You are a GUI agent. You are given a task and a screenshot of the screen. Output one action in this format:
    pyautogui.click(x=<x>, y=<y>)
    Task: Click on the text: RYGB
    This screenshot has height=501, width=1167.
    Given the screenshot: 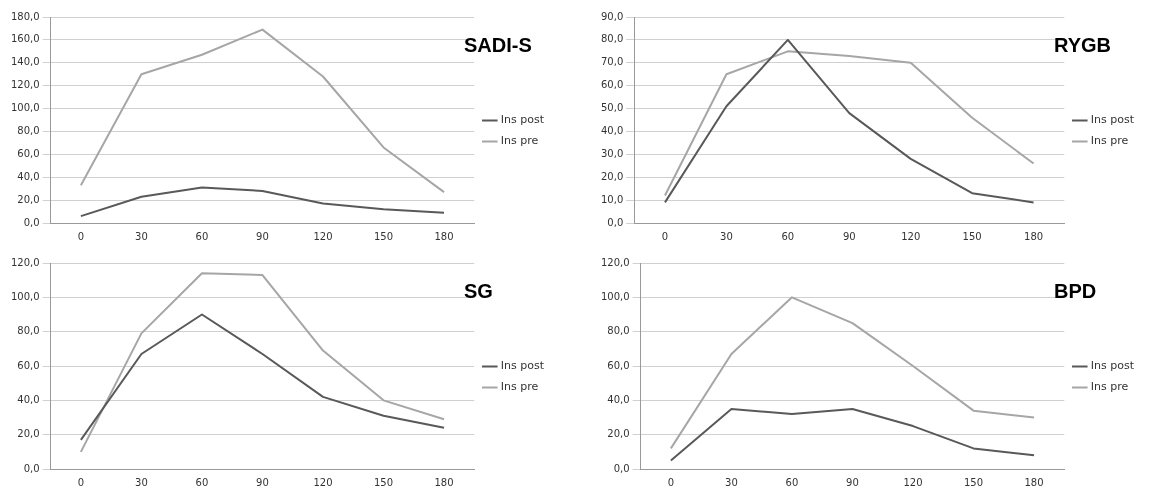 What is the action you would take?
    pyautogui.click(x=1083, y=45)
    